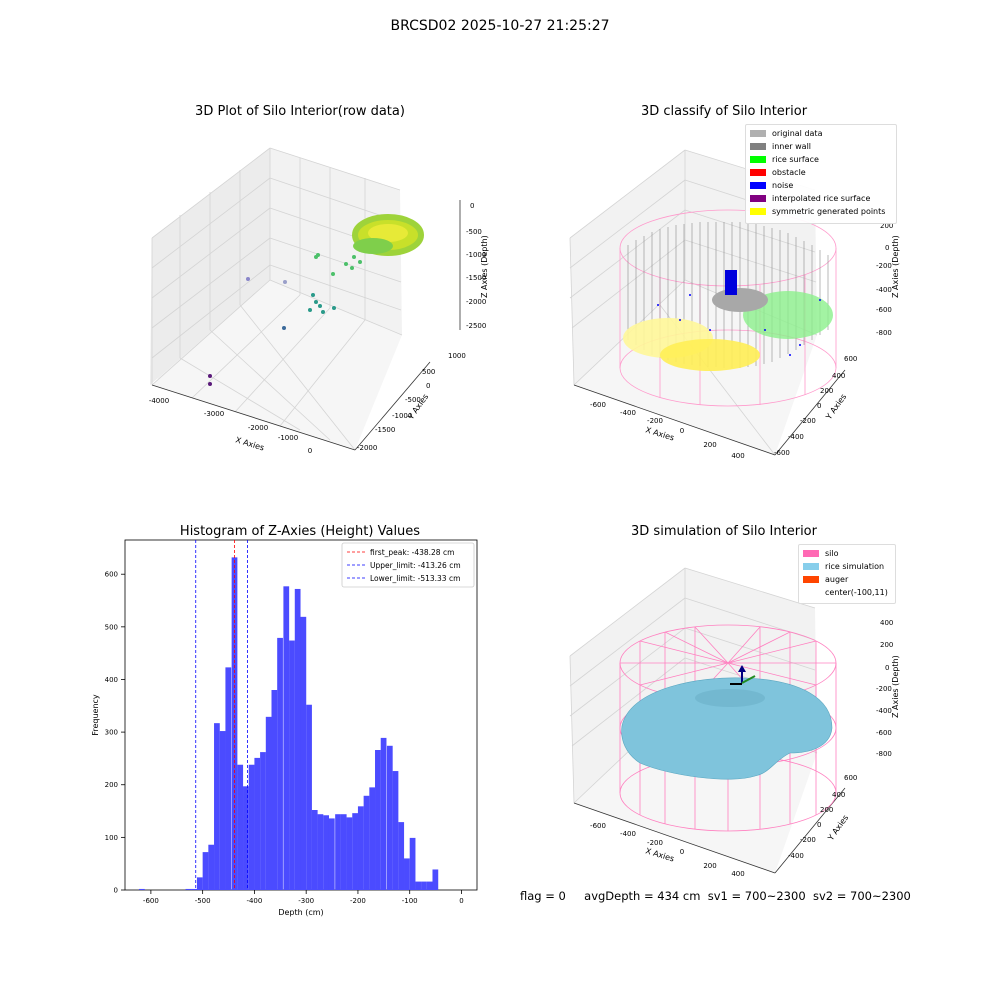 This screenshot has width=1000, height=1000. I want to click on raw-ztick: 0, so click(472, 206).